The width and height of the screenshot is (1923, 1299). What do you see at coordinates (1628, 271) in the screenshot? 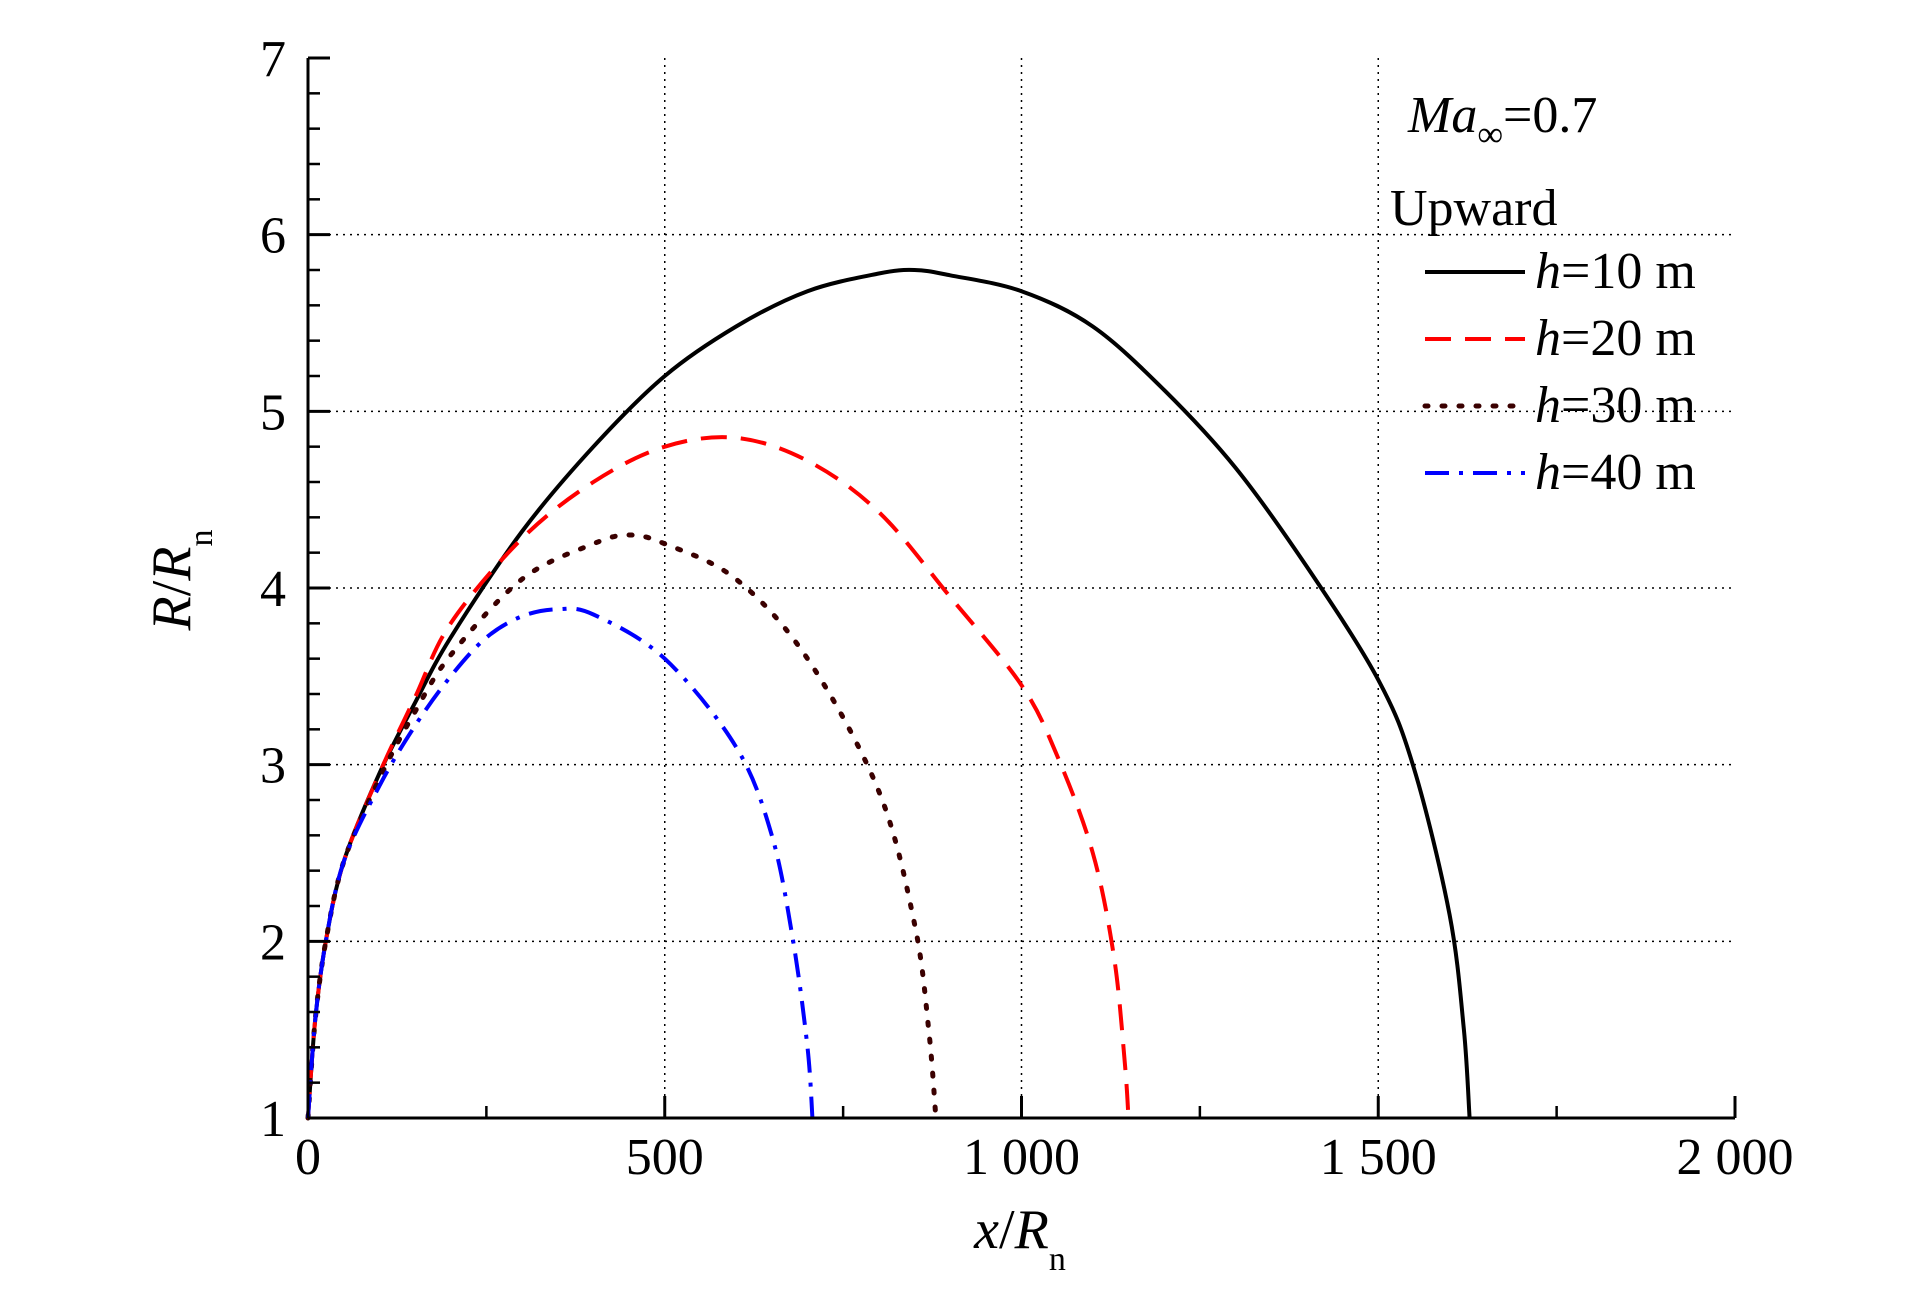
I see `legend-entry-rest: =10 m` at bounding box center [1628, 271].